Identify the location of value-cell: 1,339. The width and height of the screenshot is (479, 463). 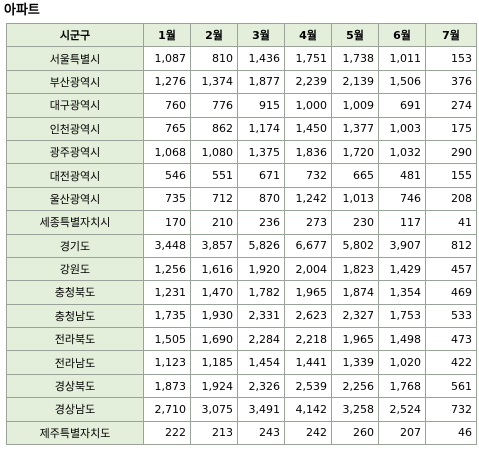
(355, 362).